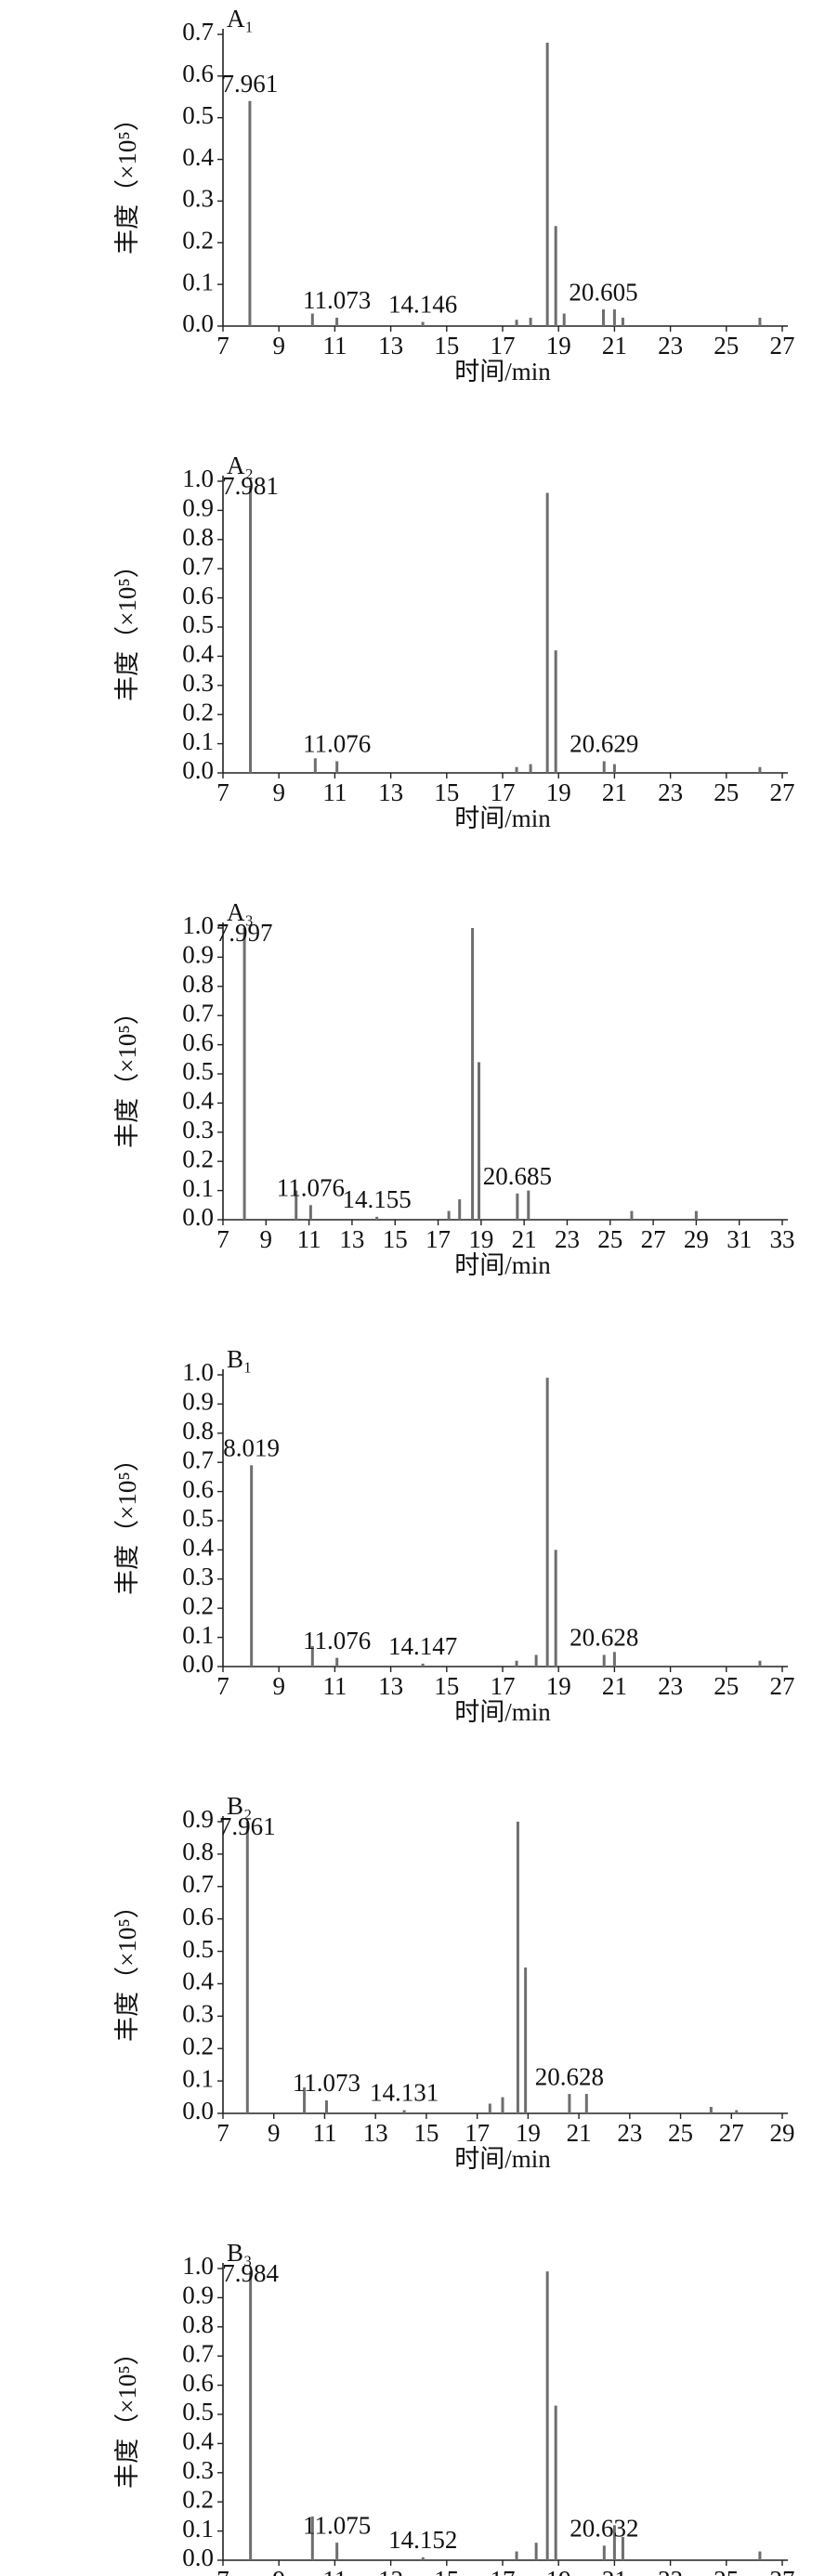  I want to click on peak-label: 7.997, so click(245, 933).